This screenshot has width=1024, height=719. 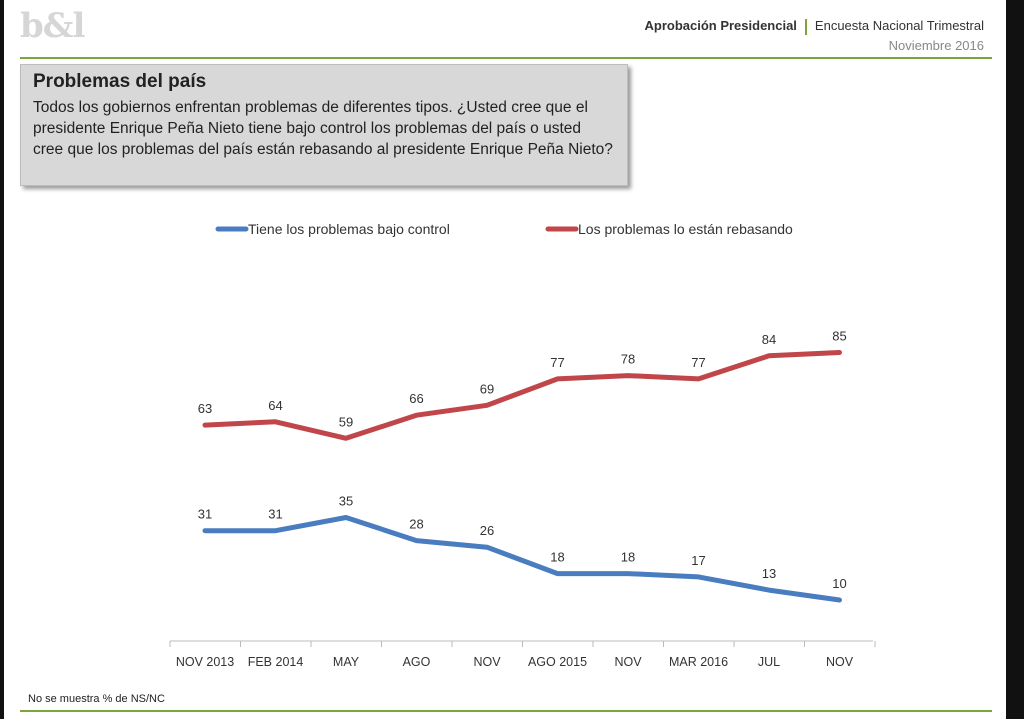 I want to click on report-date: Noviembre 2016, so click(x=936, y=45).